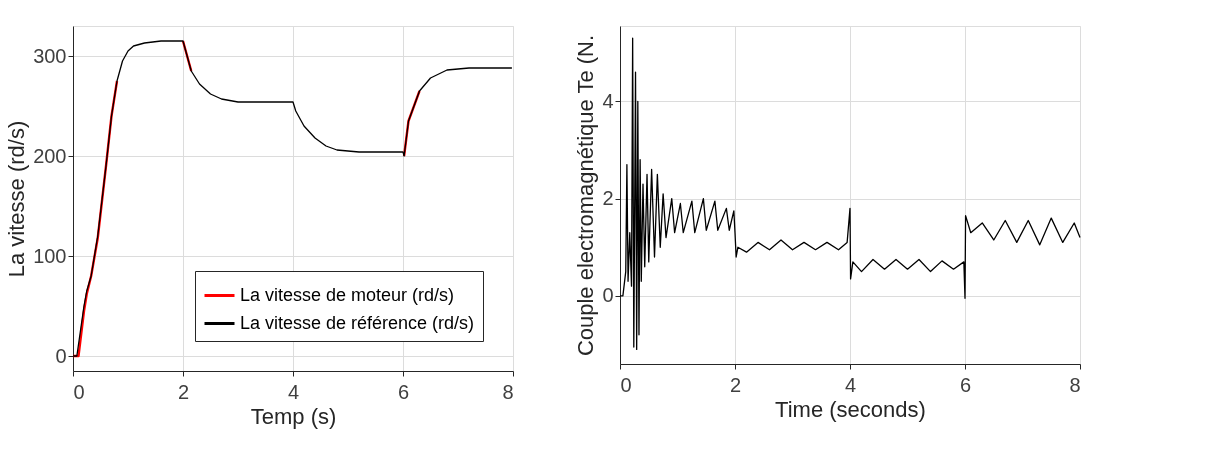 The image size is (1215, 465). I want to click on x-axis-title: Temp (s), so click(293, 416).